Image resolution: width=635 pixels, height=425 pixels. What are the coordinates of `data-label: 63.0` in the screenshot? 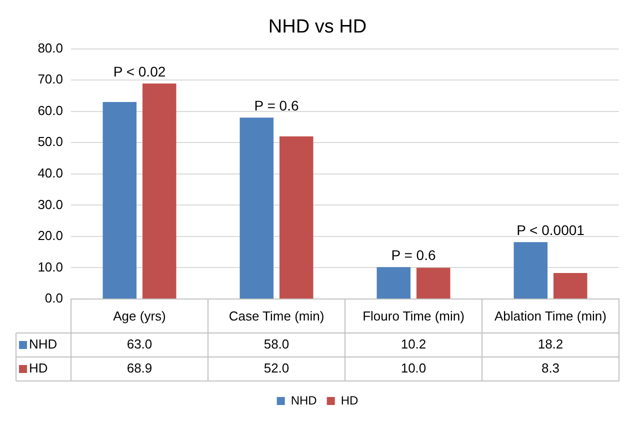 It's located at (139, 344).